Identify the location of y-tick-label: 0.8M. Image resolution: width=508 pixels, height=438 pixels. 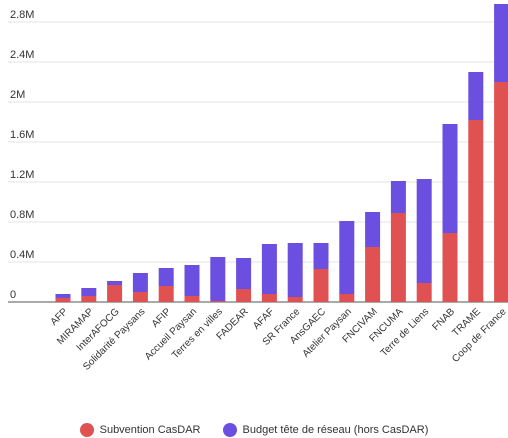
(22, 215).